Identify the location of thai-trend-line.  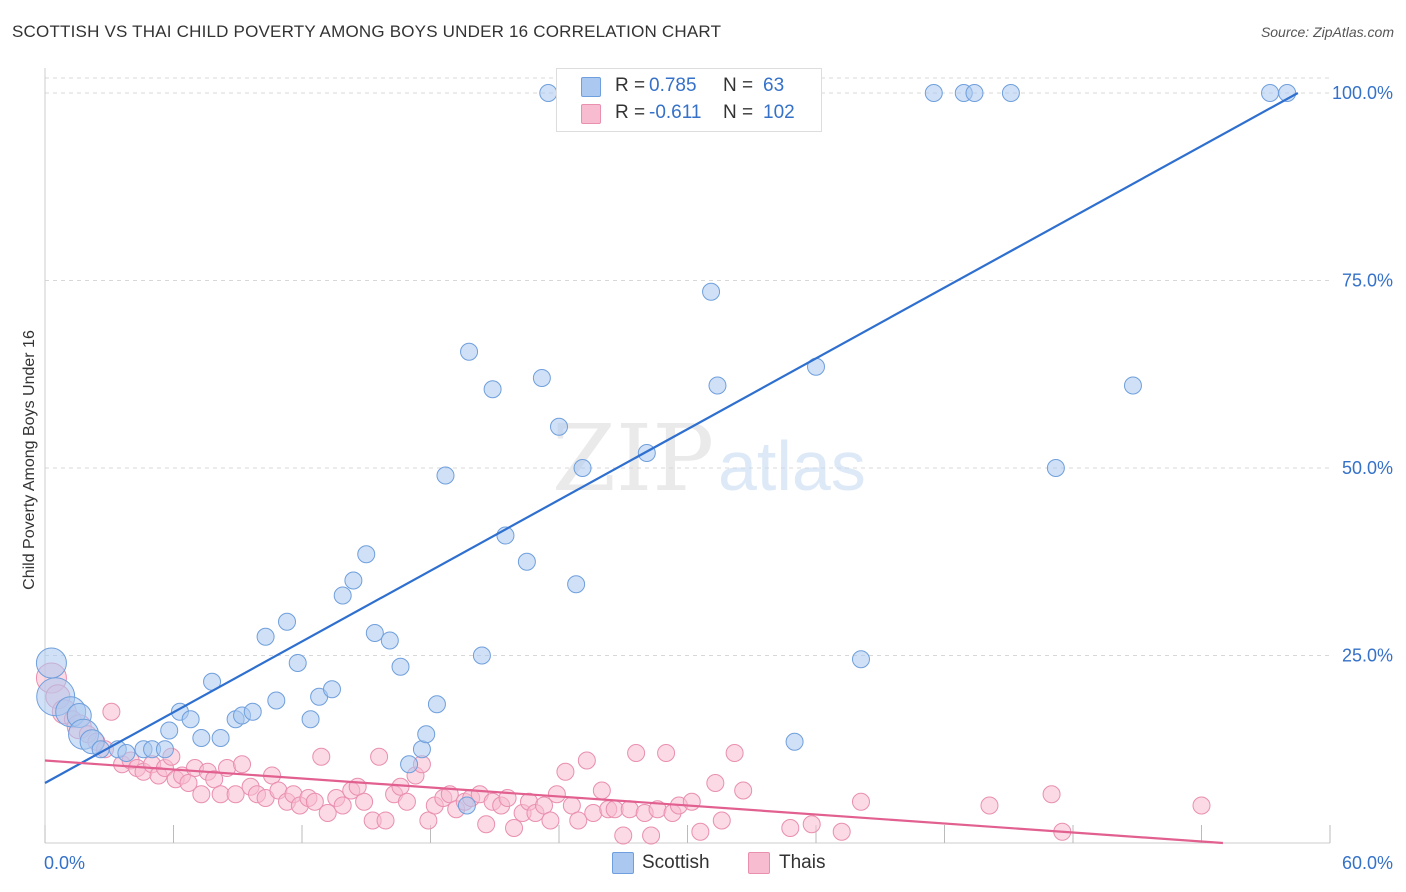
(633, 802).